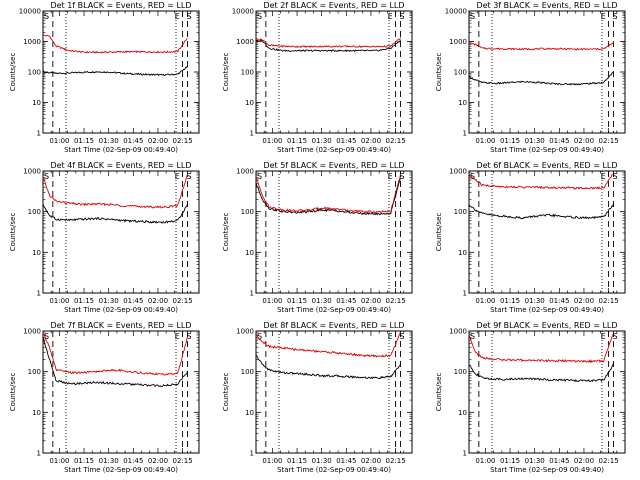 Image resolution: width=640 pixels, height=480 pixels. I want to click on chart-title: Det 4f BLACK = Events, RED = LLD, so click(120, 165).